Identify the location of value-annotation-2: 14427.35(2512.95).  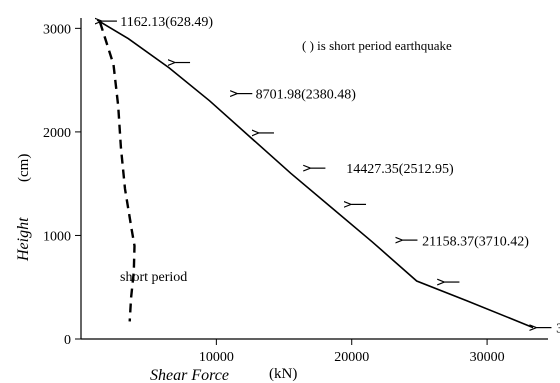
(400, 169).